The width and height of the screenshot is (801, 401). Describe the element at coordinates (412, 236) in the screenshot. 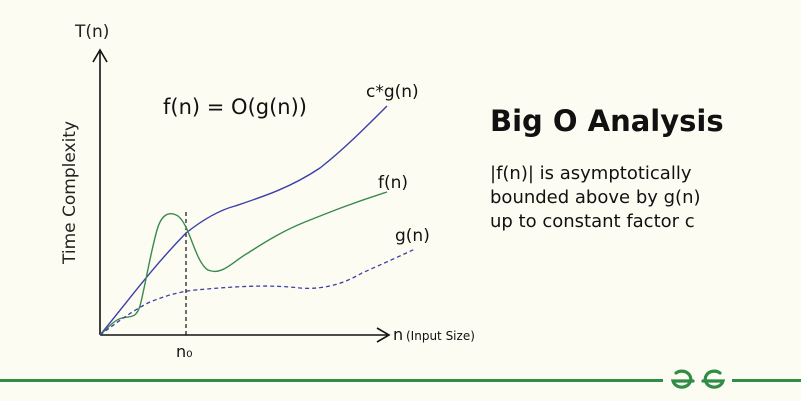

I see `gn-label: g(n)` at that location.